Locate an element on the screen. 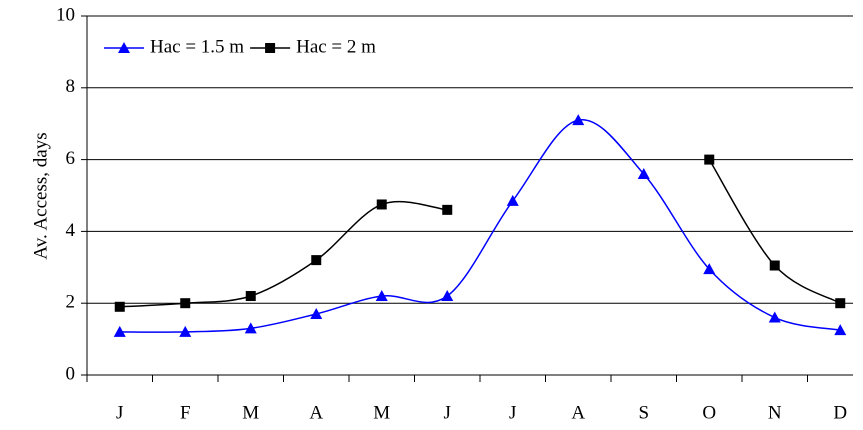 The image size is (863, 430). y-tick-label: 10 is located at coordinates (65, 14).